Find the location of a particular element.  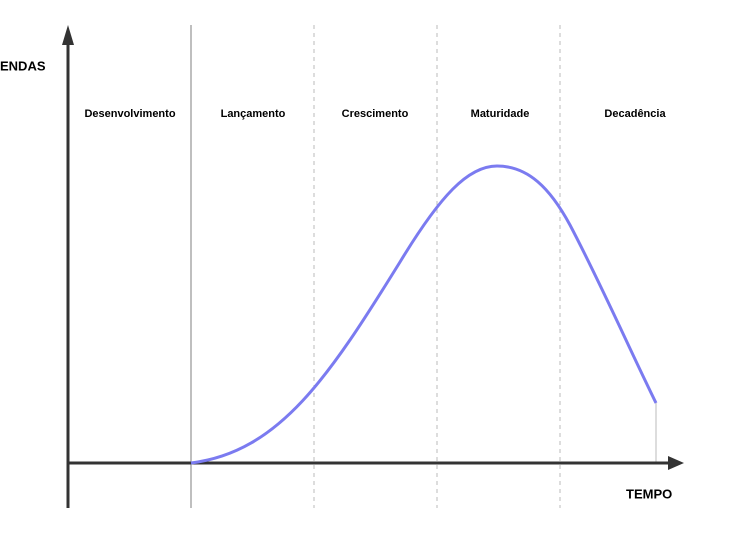

stage-label: Decadência is located at coordinates (635, 114).